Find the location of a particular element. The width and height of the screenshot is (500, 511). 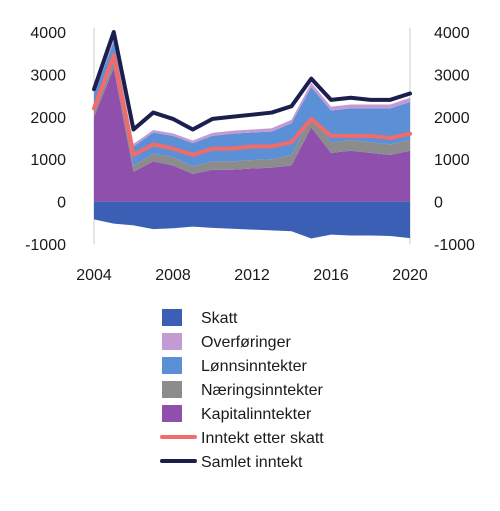

y-tick-label-left: -1000 is located at coordinates (45, 245).